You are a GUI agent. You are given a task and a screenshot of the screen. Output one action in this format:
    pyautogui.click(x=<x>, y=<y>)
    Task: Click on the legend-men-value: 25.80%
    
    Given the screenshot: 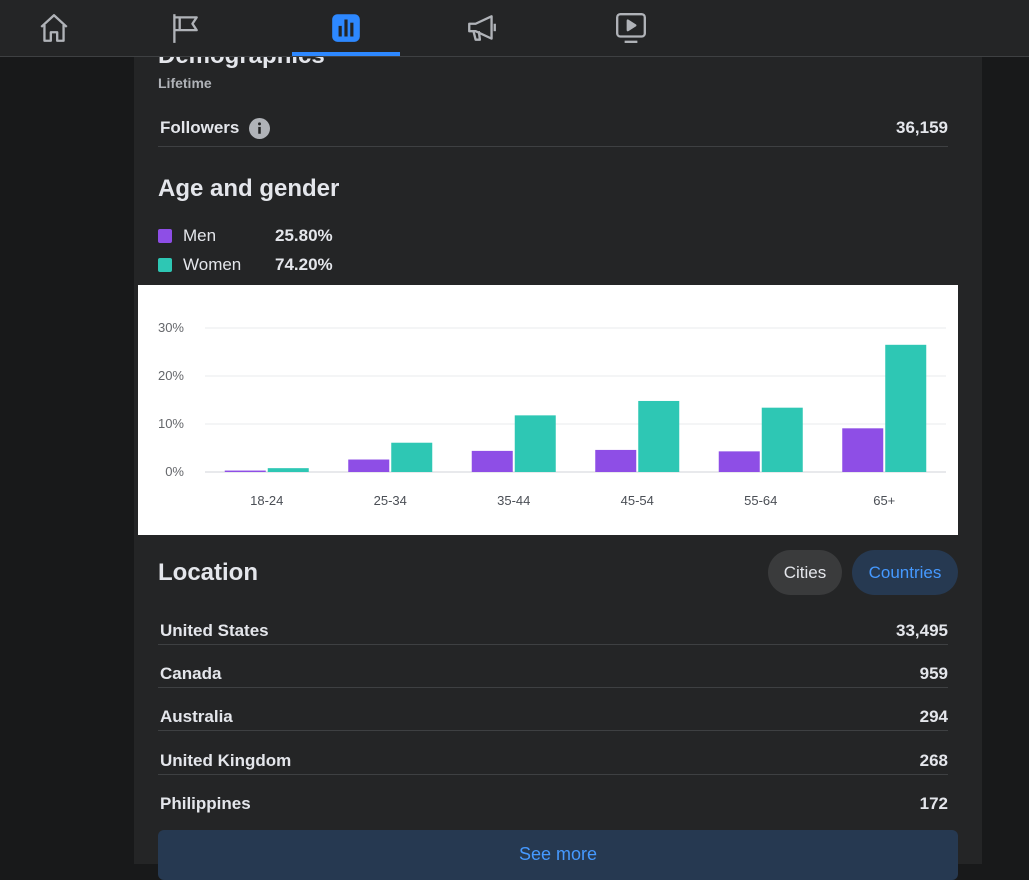 What is the action you would take?
    pyautogui.click(x=304, y=235)
    